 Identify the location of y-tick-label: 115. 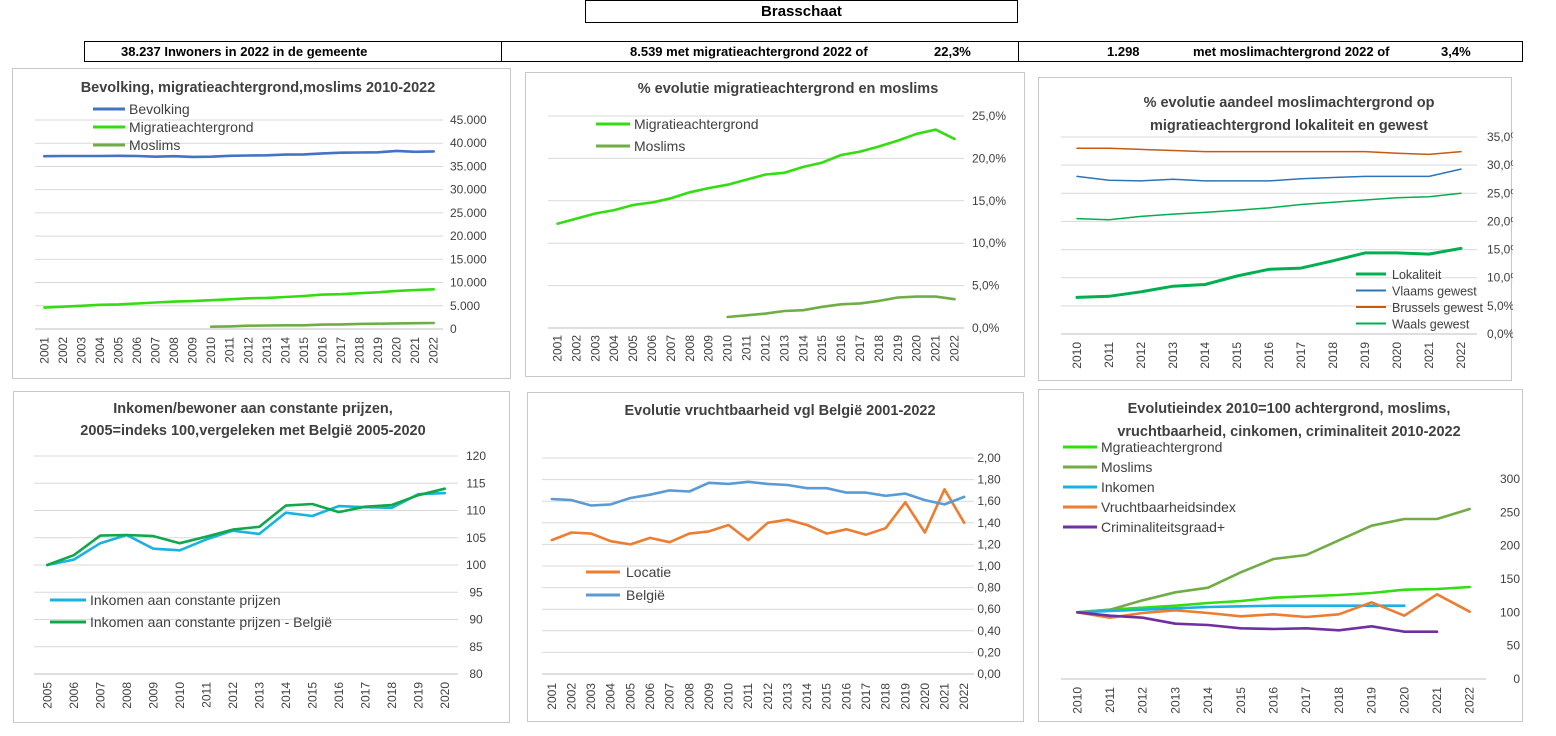
(475, 483).